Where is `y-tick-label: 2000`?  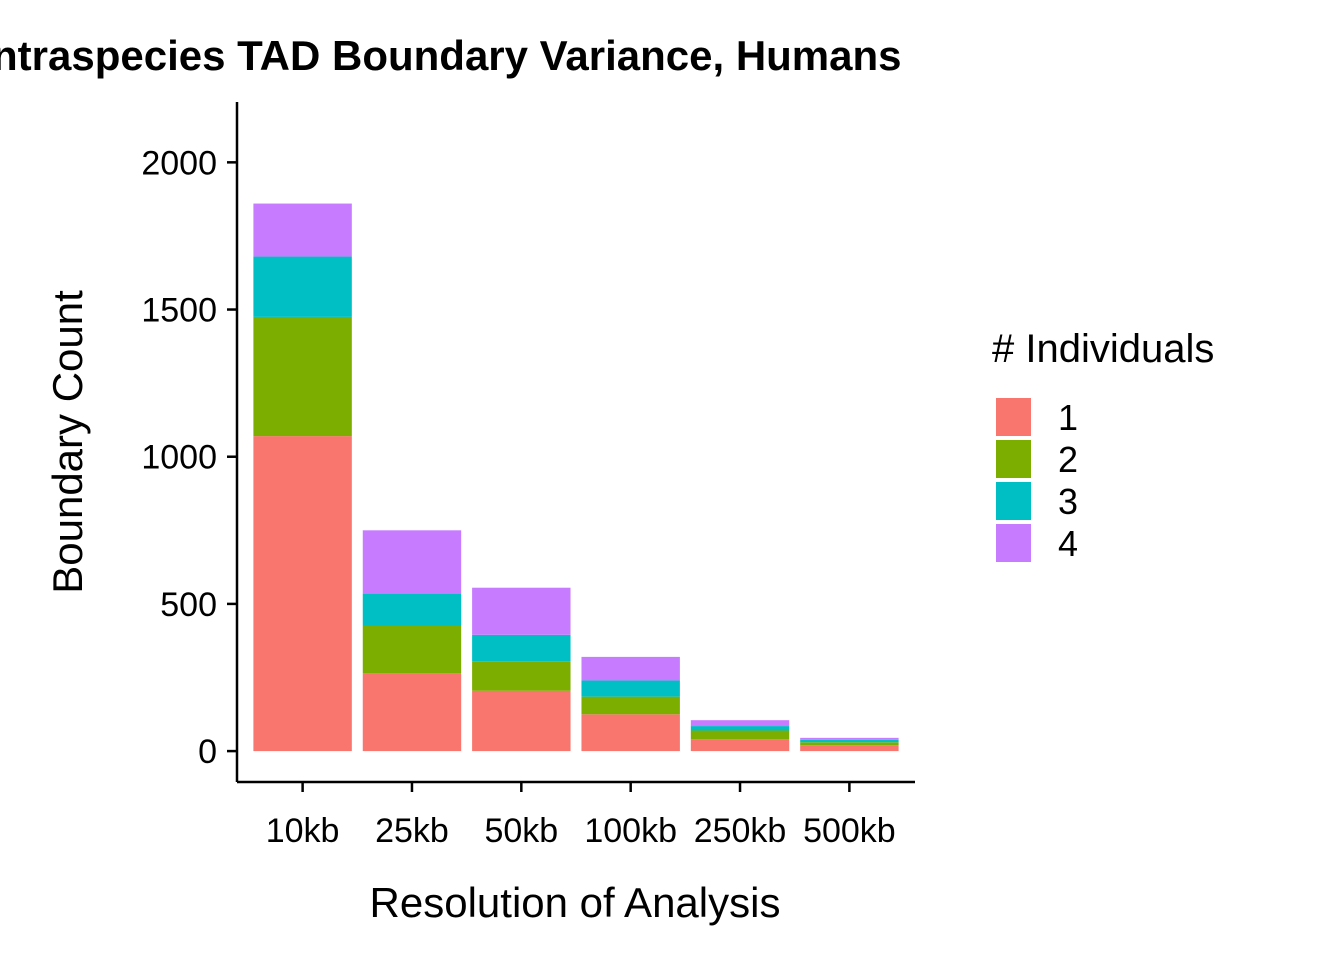 y-tick-label: 2000 is located at coordinates (179, 163).